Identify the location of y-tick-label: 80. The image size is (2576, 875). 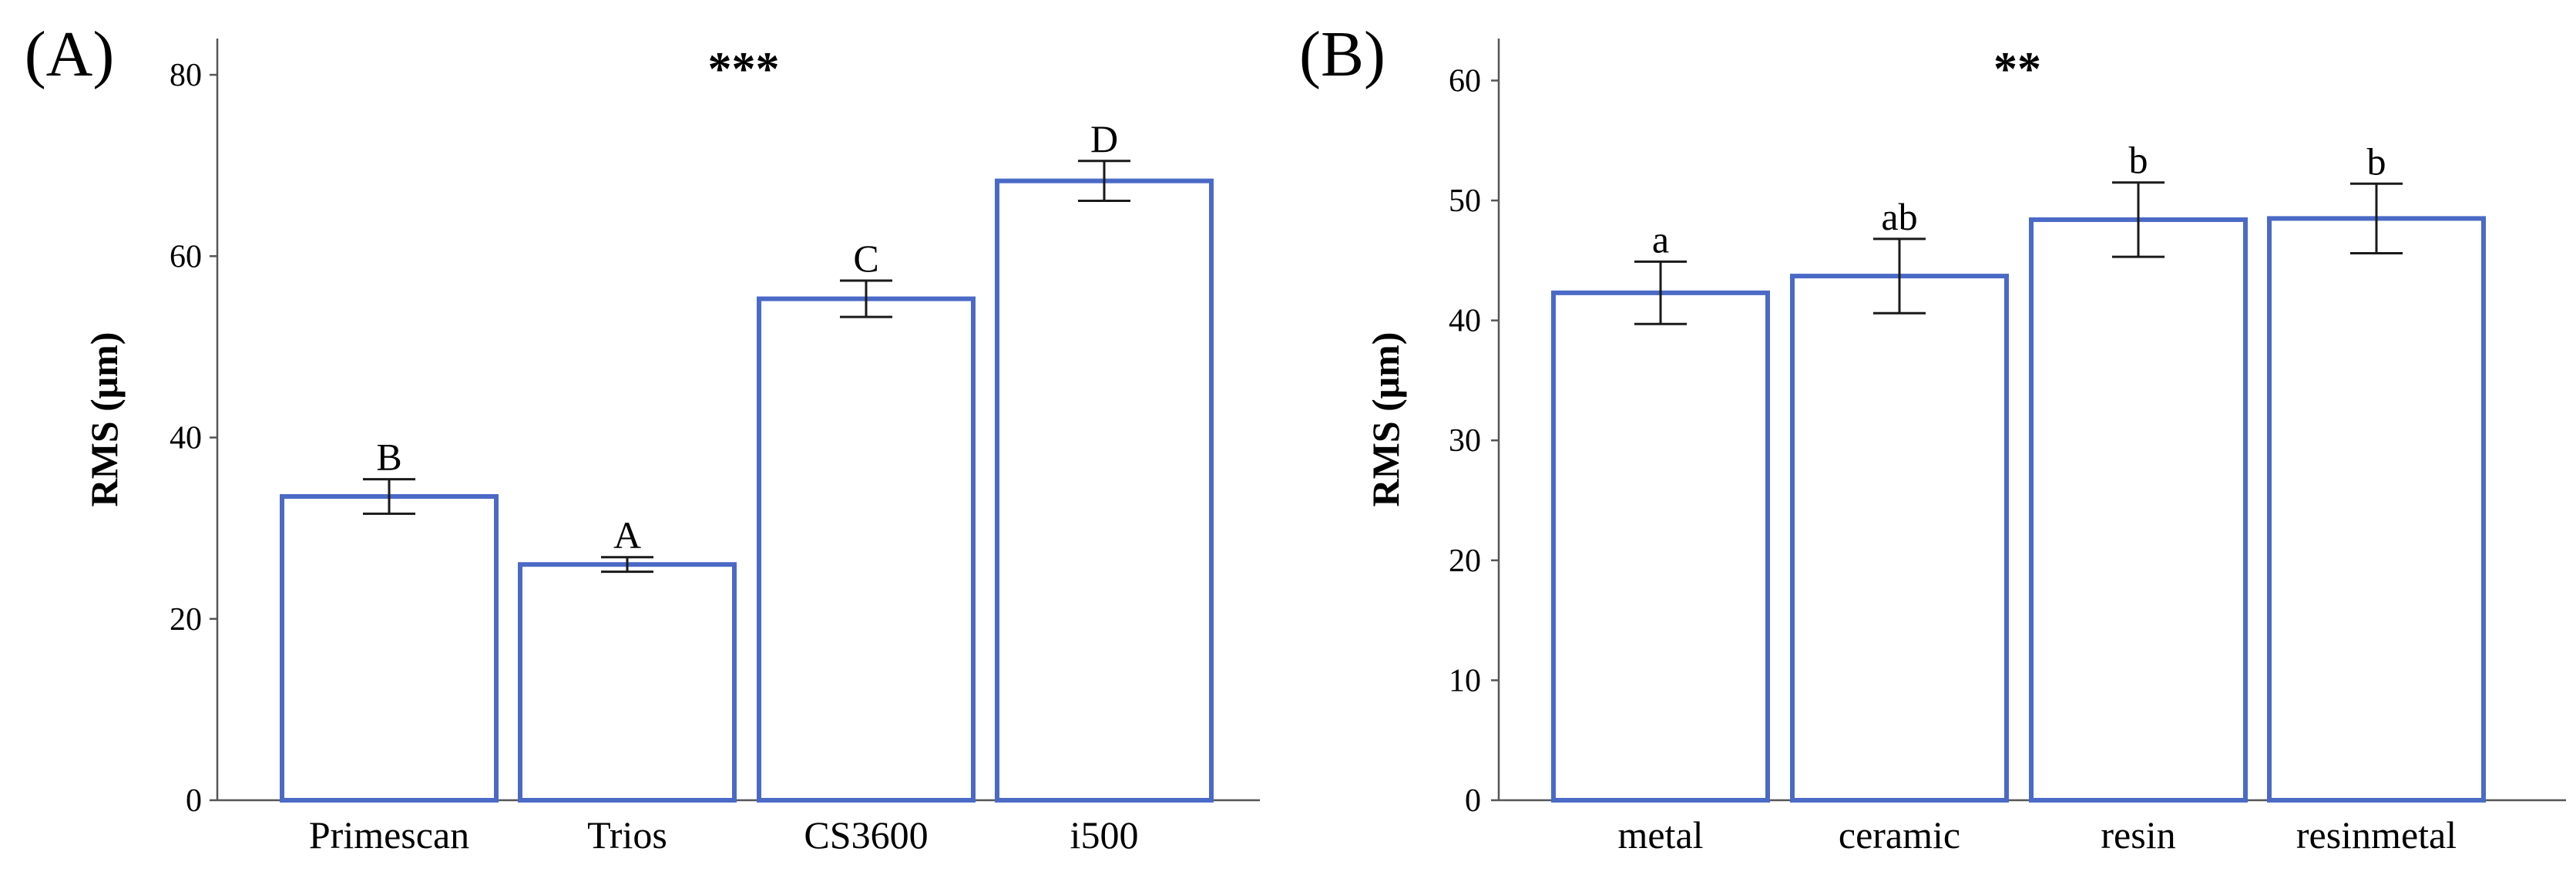
(186, 75).